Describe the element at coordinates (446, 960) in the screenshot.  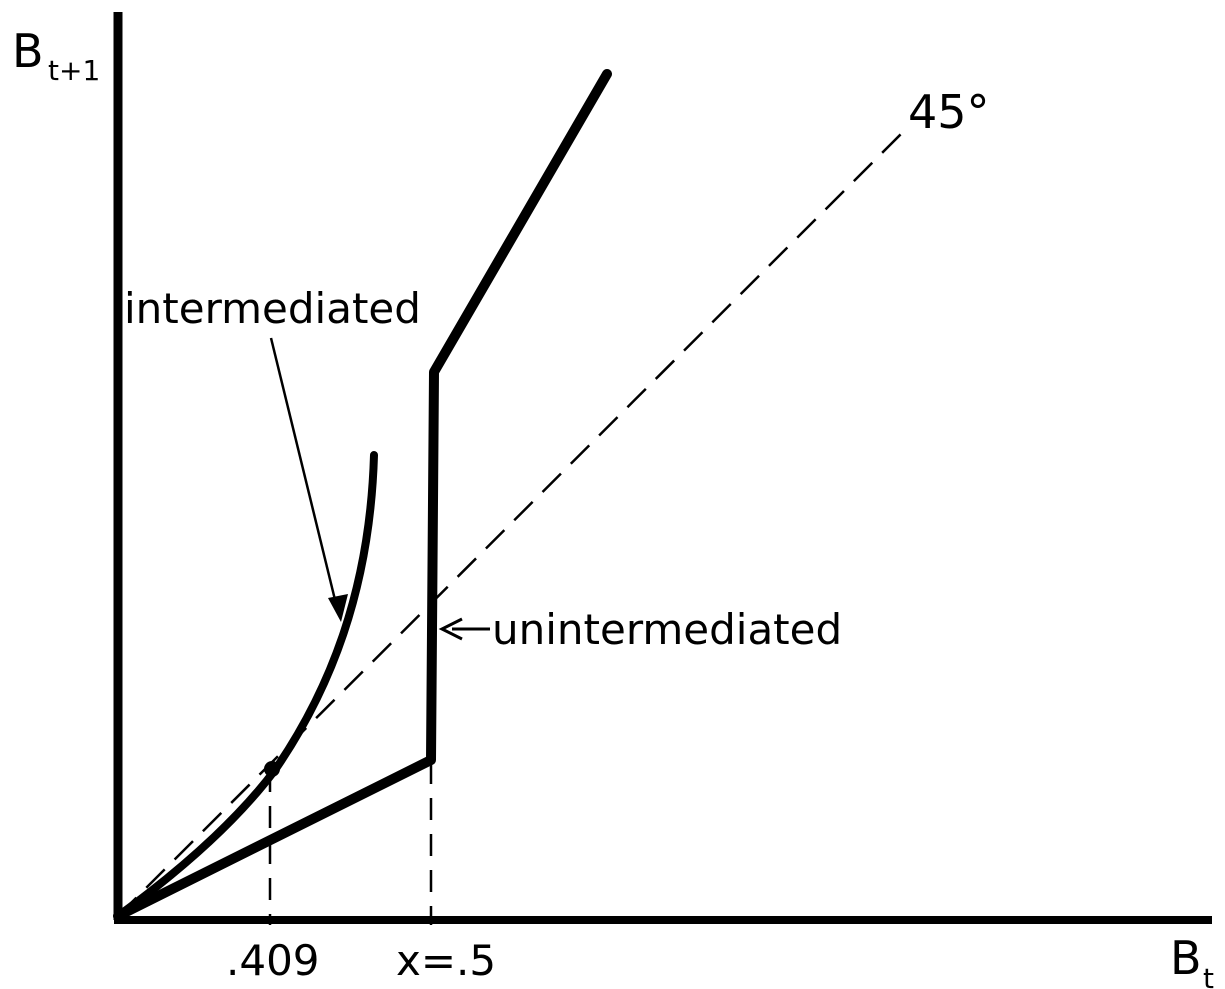
I see `threshold-tick-label: x=.5` at that location.